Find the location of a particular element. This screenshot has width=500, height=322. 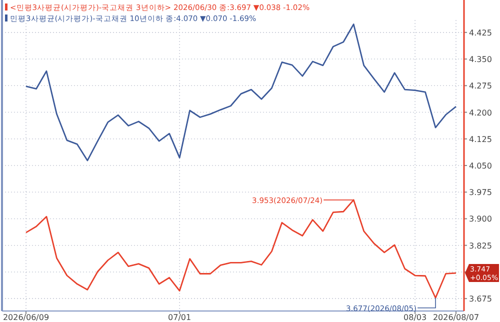

x-tick-label: 07/01 is located at coordinates (180, 317).